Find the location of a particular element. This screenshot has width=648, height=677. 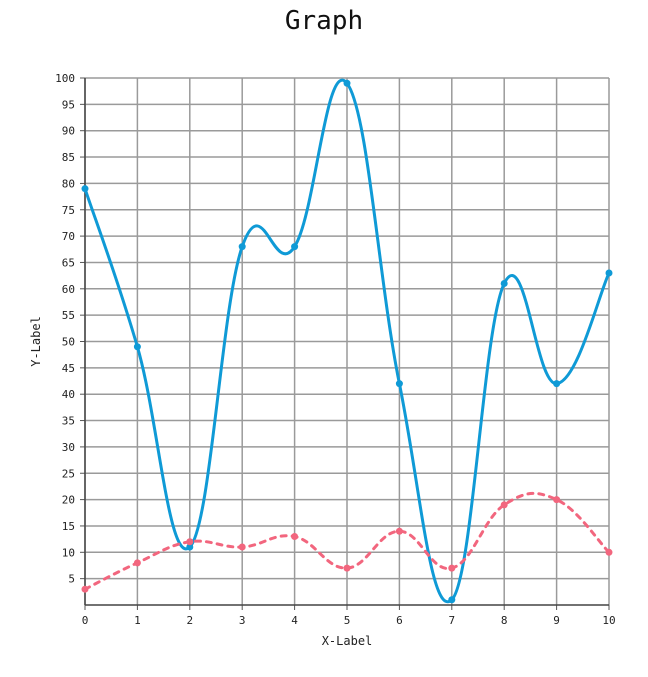

x-tick-label: 5 is located at coordinates (347, 620).